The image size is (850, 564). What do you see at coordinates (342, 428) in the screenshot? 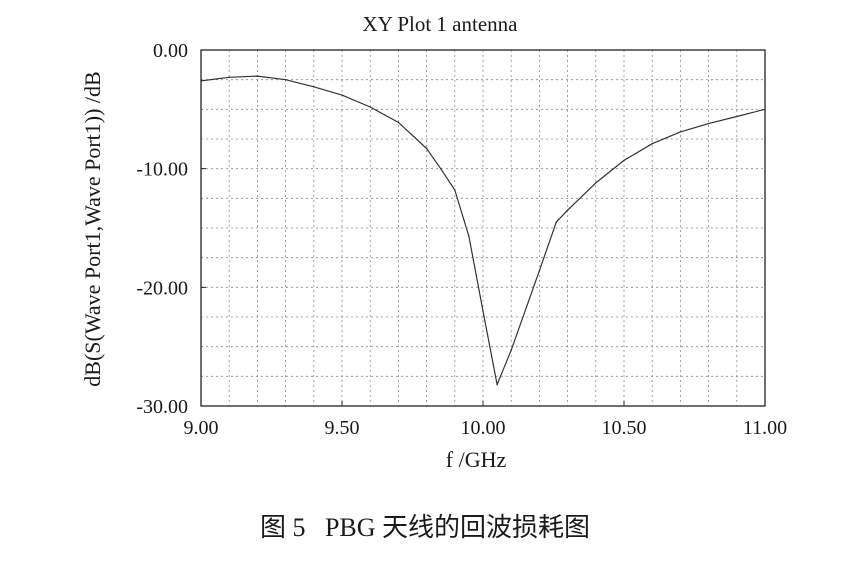
I see `x-tick-label: 9.50` at bounding box center [342, 428].